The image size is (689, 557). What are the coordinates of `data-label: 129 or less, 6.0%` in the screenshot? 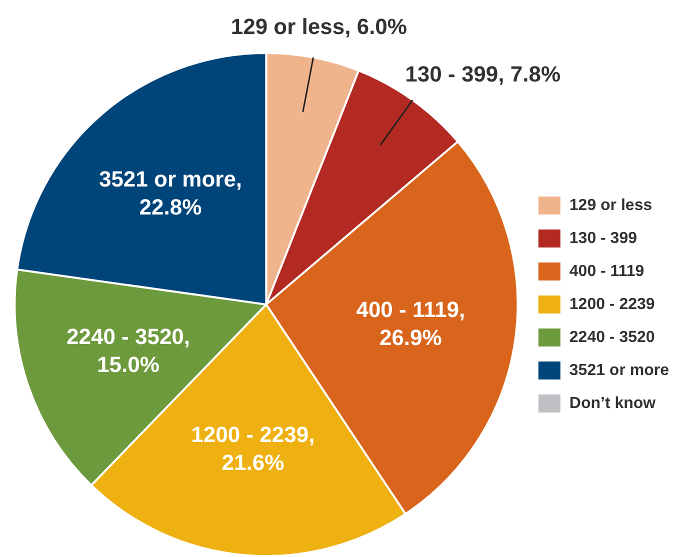 It's located at (318, 26).